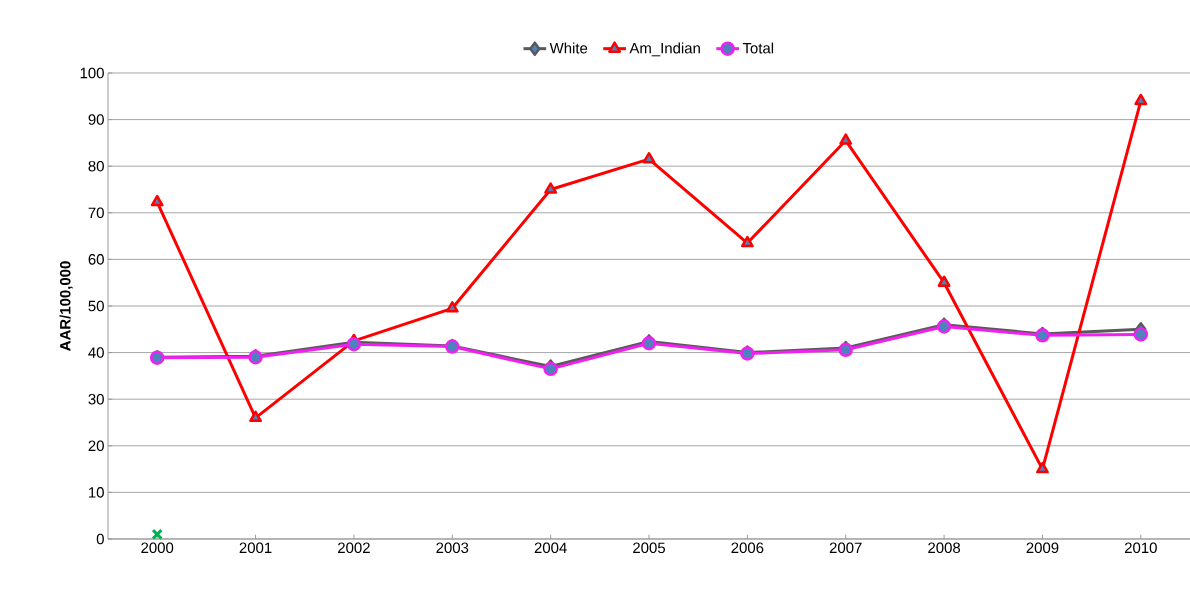  What do you see at coordinates (96, 213) in the screenshot?
I see `y-tick-label: 70` at bounding box center [96, 213].